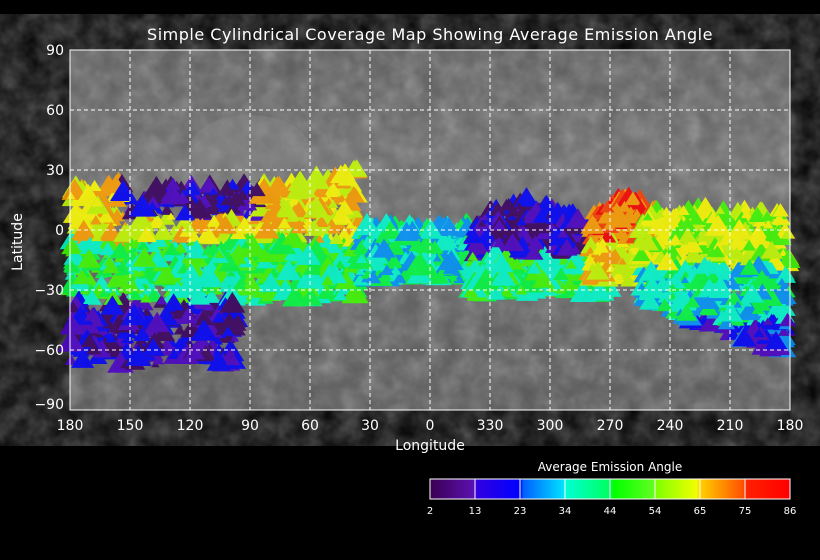 This screenshot has height=560, width=820. What do you see at coordinates (670, 426) in the screenshot?
I see `x-tick: 240` at bounding box center [670, 426].